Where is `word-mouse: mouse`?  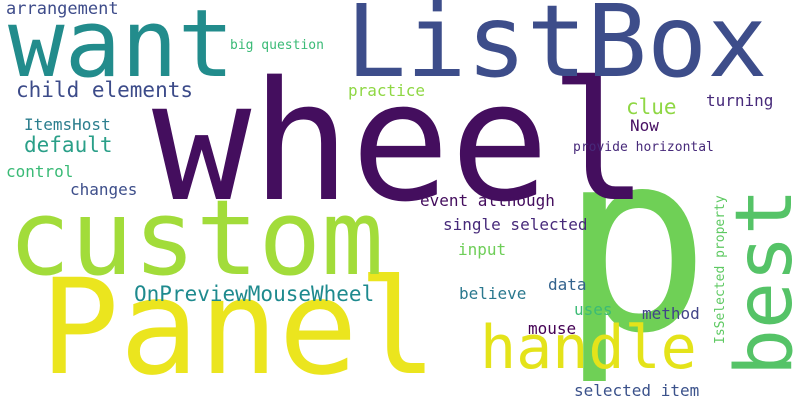 word-mouse: mouse is located at coordinates (552, 328).